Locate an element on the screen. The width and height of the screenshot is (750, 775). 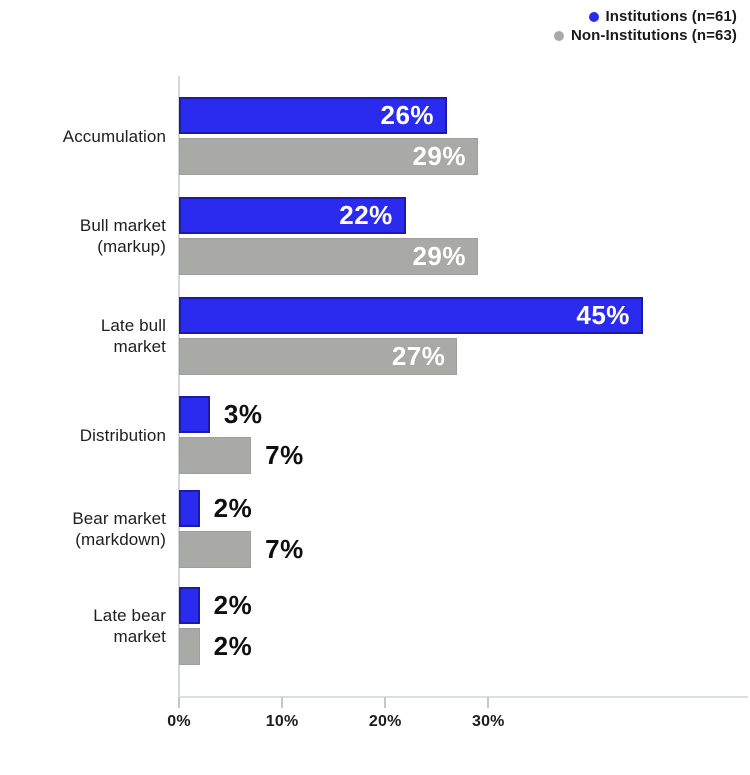
value-label-non-institutions-accumulation: 29% is located at coordinates (439, 156).